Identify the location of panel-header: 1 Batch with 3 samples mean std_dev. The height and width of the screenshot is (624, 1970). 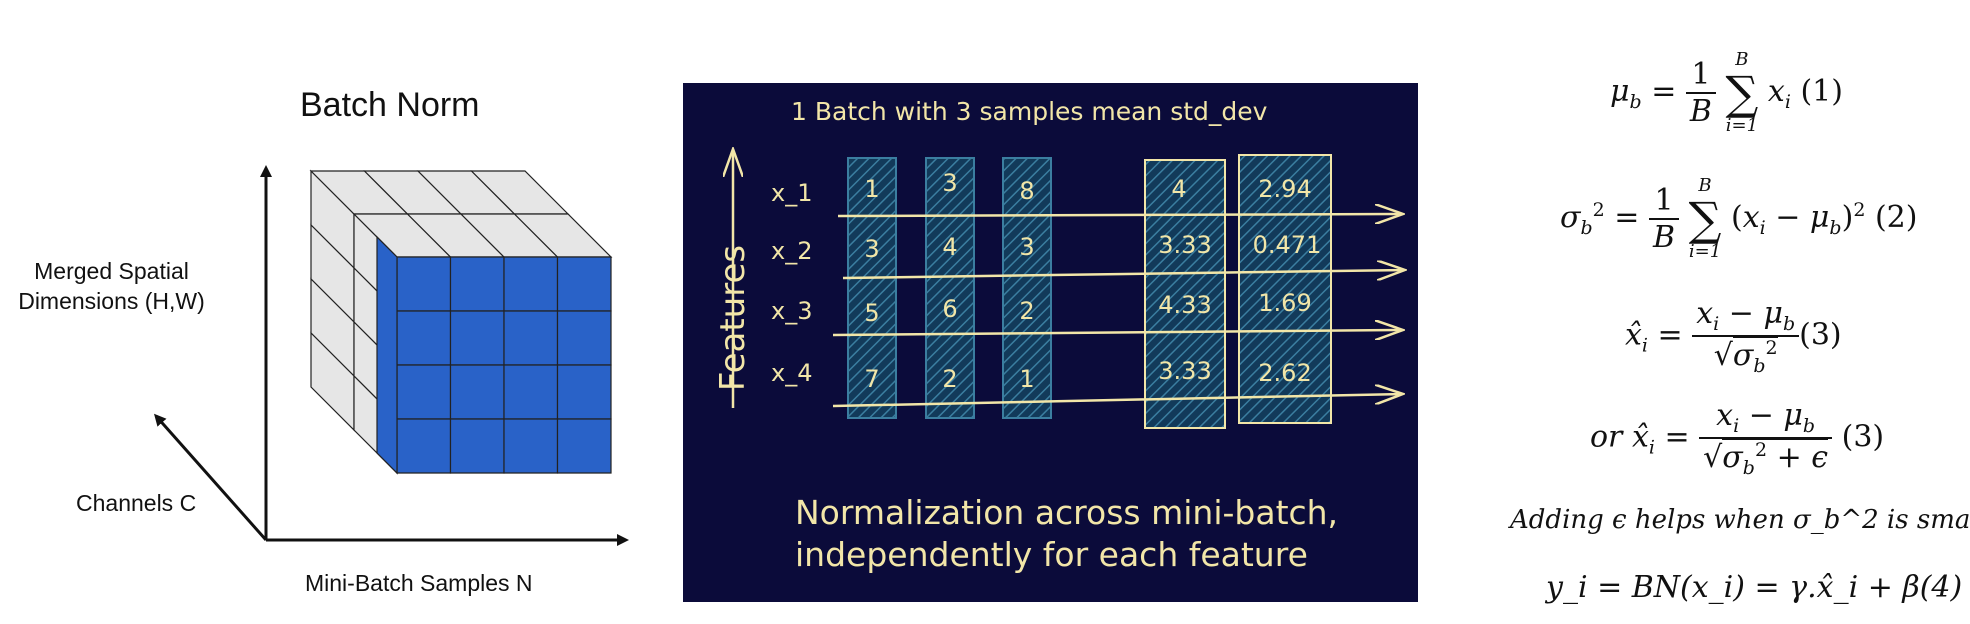
(1029, 111).